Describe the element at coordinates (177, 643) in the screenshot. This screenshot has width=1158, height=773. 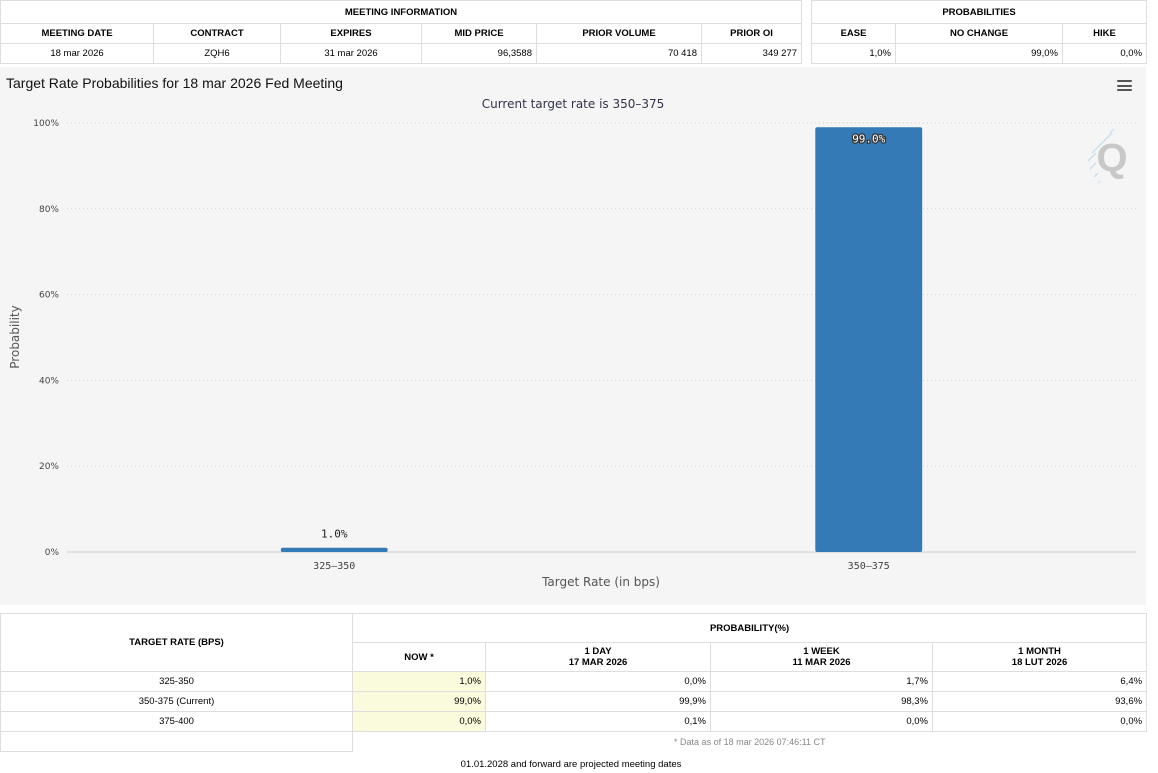
I see `col-target-rate: TARGET RATE (BPS)` at that location.